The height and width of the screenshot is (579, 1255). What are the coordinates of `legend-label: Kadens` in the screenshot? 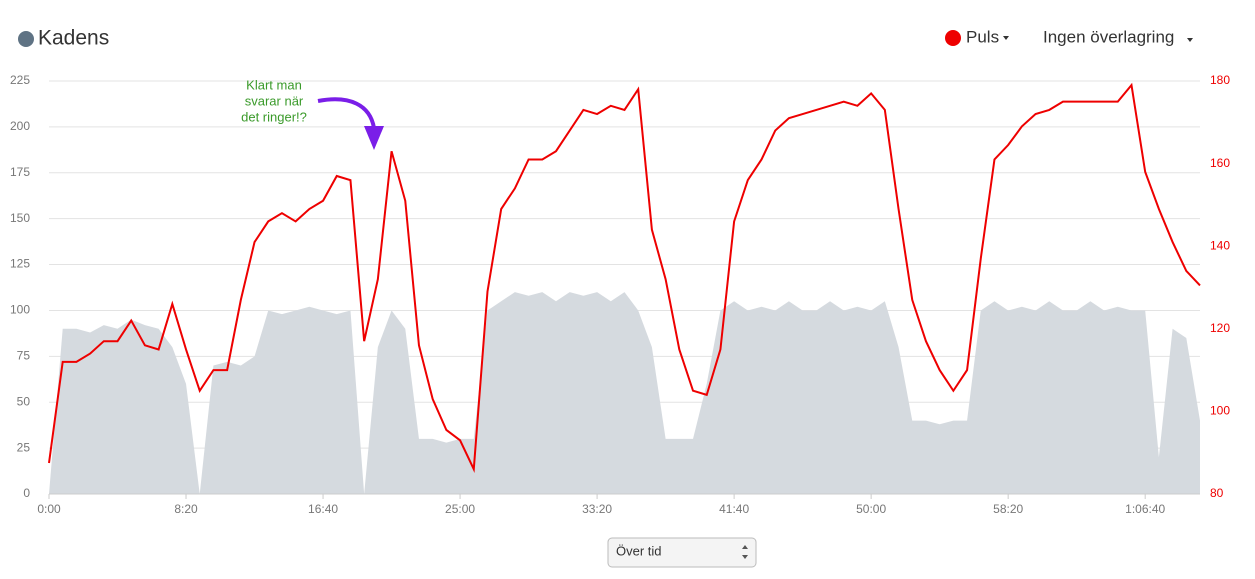 It's located at (73, 38).